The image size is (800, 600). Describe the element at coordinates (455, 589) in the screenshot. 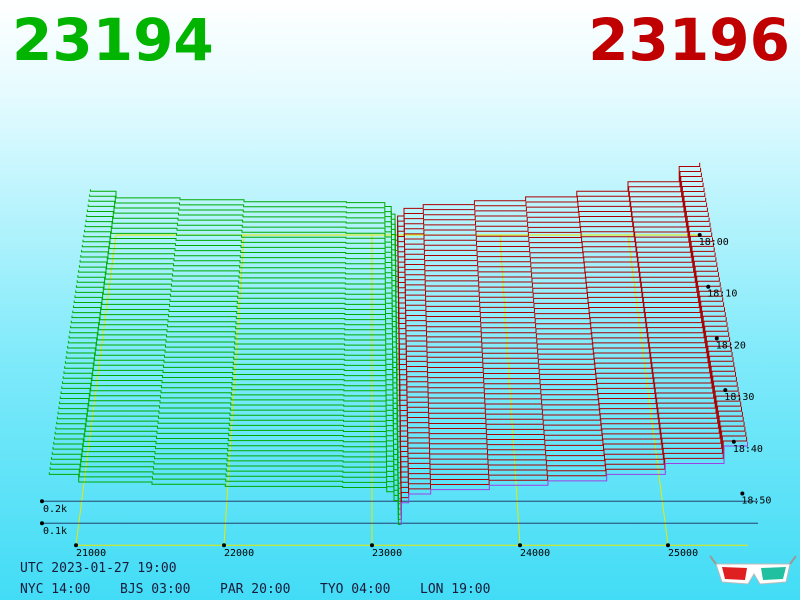

I see `city-time: LON 19:00` at that location.